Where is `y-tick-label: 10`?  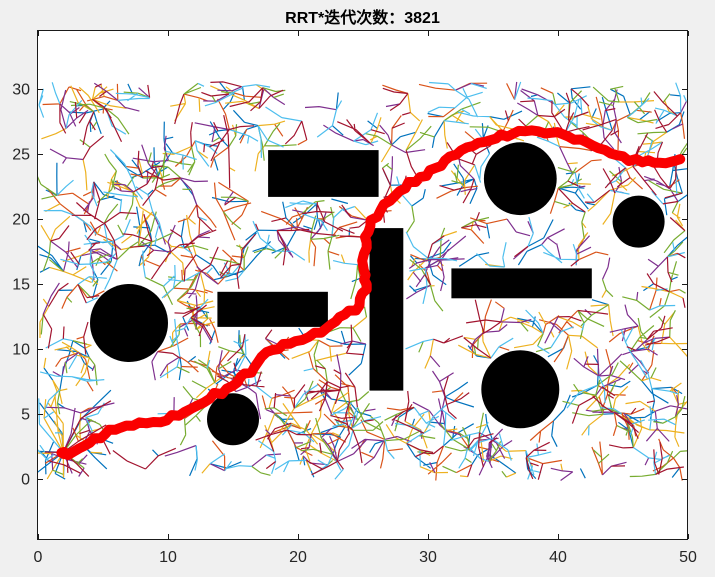
y-tick-label: 10 is located at coordinates (21, 350).